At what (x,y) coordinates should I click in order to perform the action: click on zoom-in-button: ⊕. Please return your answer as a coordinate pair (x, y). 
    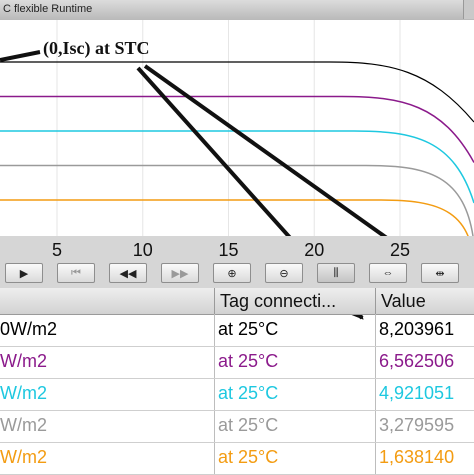
    Looking at the image, I should click on (232, 273).